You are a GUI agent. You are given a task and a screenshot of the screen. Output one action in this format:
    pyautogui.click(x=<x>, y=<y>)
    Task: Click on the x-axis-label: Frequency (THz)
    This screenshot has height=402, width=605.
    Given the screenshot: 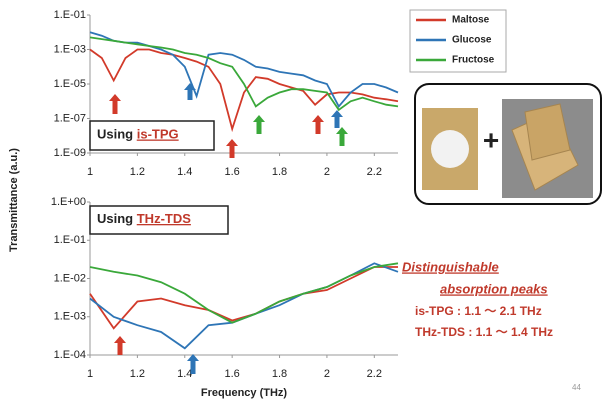 What is the action you would take?
    pyautogui.click(x=244, y=393)
    